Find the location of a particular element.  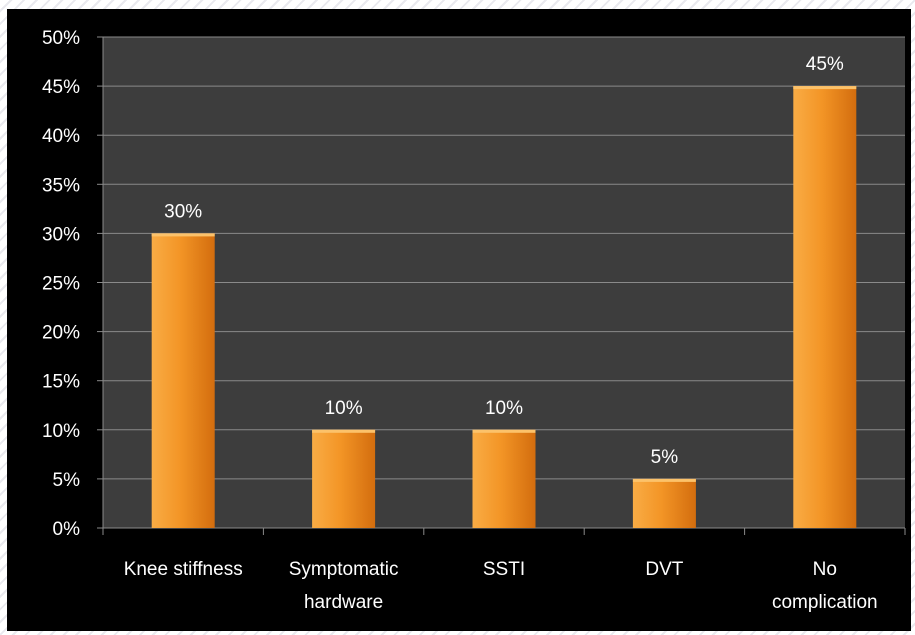

y-axis-tick-labels: 0% 5% 10% 15% 20% 25% 30% 35% 40% 45% 50% is located at coordinates (61, 284).